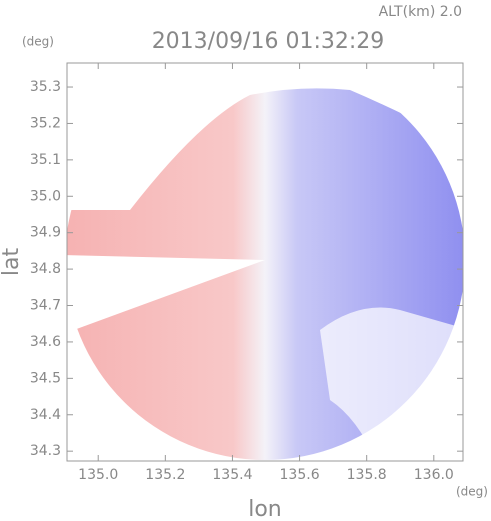  What do you see at coordinates (12, 262) in the screenshot?
I see `y-axis-label: lat` at bounding box center [12, 262].